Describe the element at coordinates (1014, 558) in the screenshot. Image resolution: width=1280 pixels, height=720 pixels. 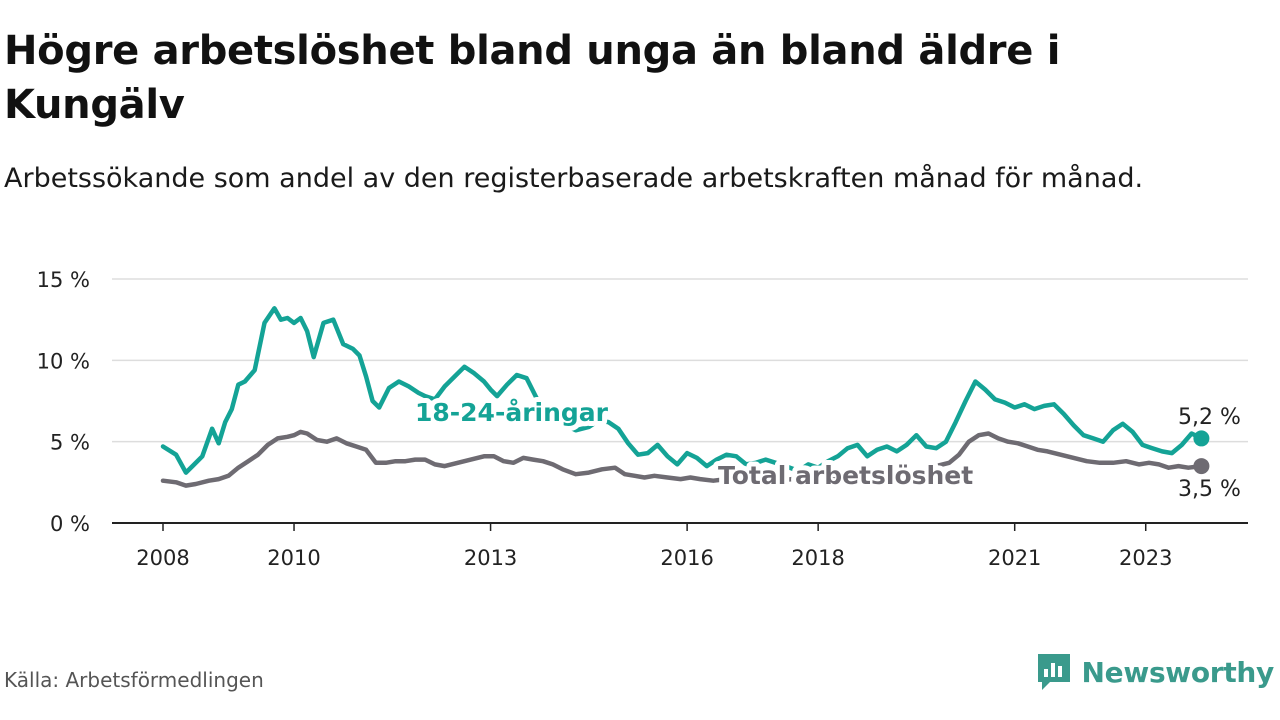
I see `x-tick-label: 2021` at that location.